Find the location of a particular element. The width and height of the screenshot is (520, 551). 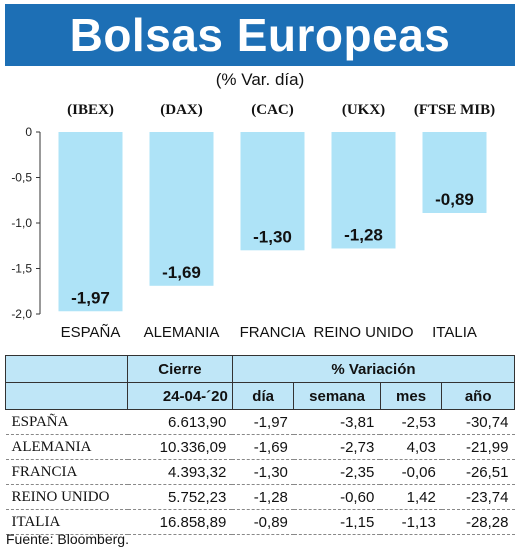

cell-semana: -1,15 is located at coordinates (337, 522).